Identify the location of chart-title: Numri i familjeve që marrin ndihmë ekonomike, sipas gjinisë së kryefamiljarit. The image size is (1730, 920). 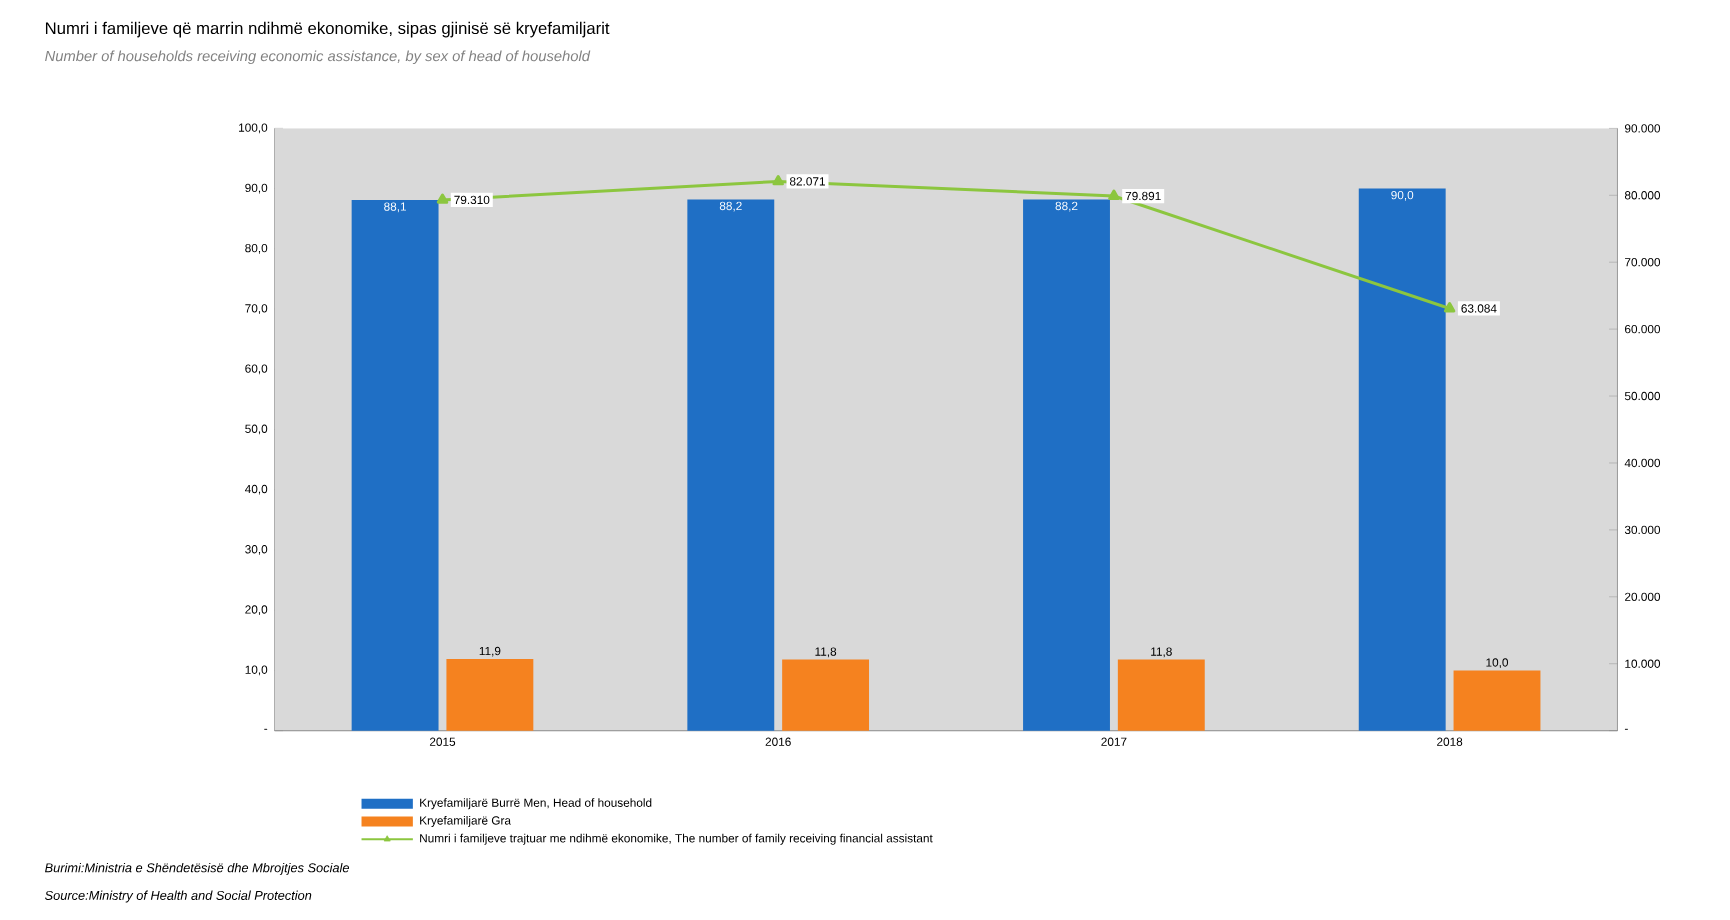
(327, 29).